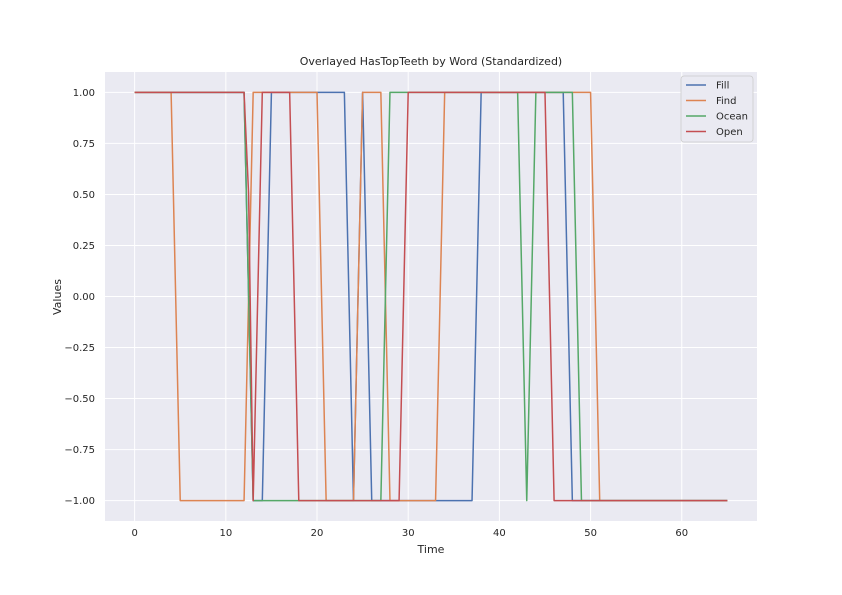 This screenshot has height=595, width=842. Describe the element at coordinates (317, 533) in the screenshot. I see `x-tick-label: 20` at that location.